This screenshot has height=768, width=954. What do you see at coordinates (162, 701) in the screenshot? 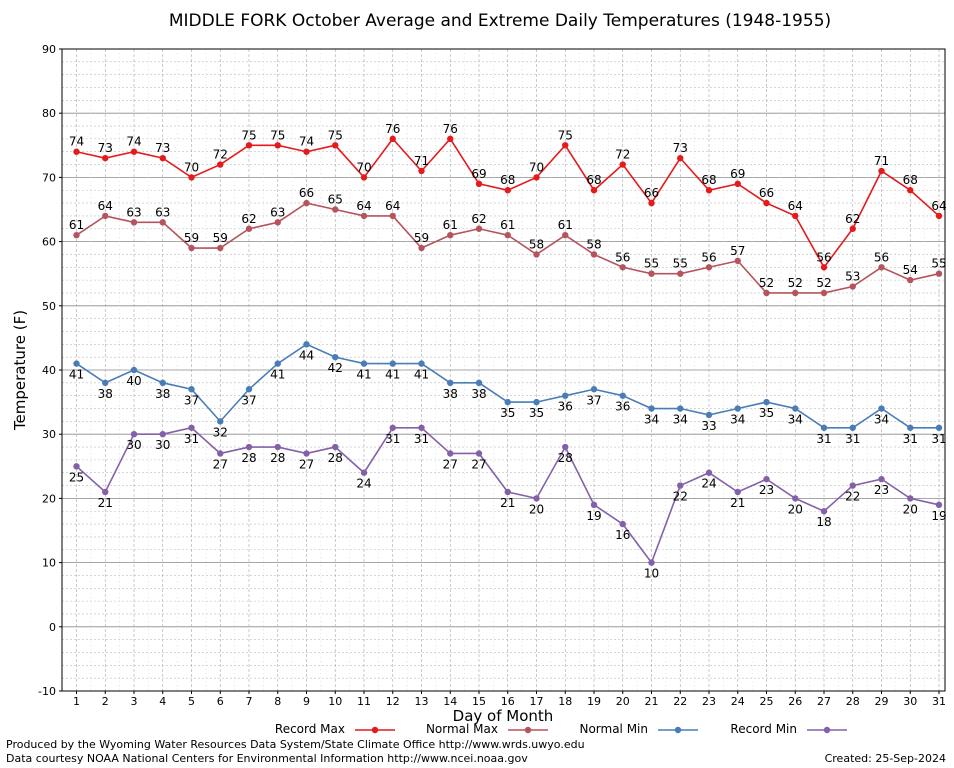
I see `x-tick-label: 4` at bounding box center [162, 701].